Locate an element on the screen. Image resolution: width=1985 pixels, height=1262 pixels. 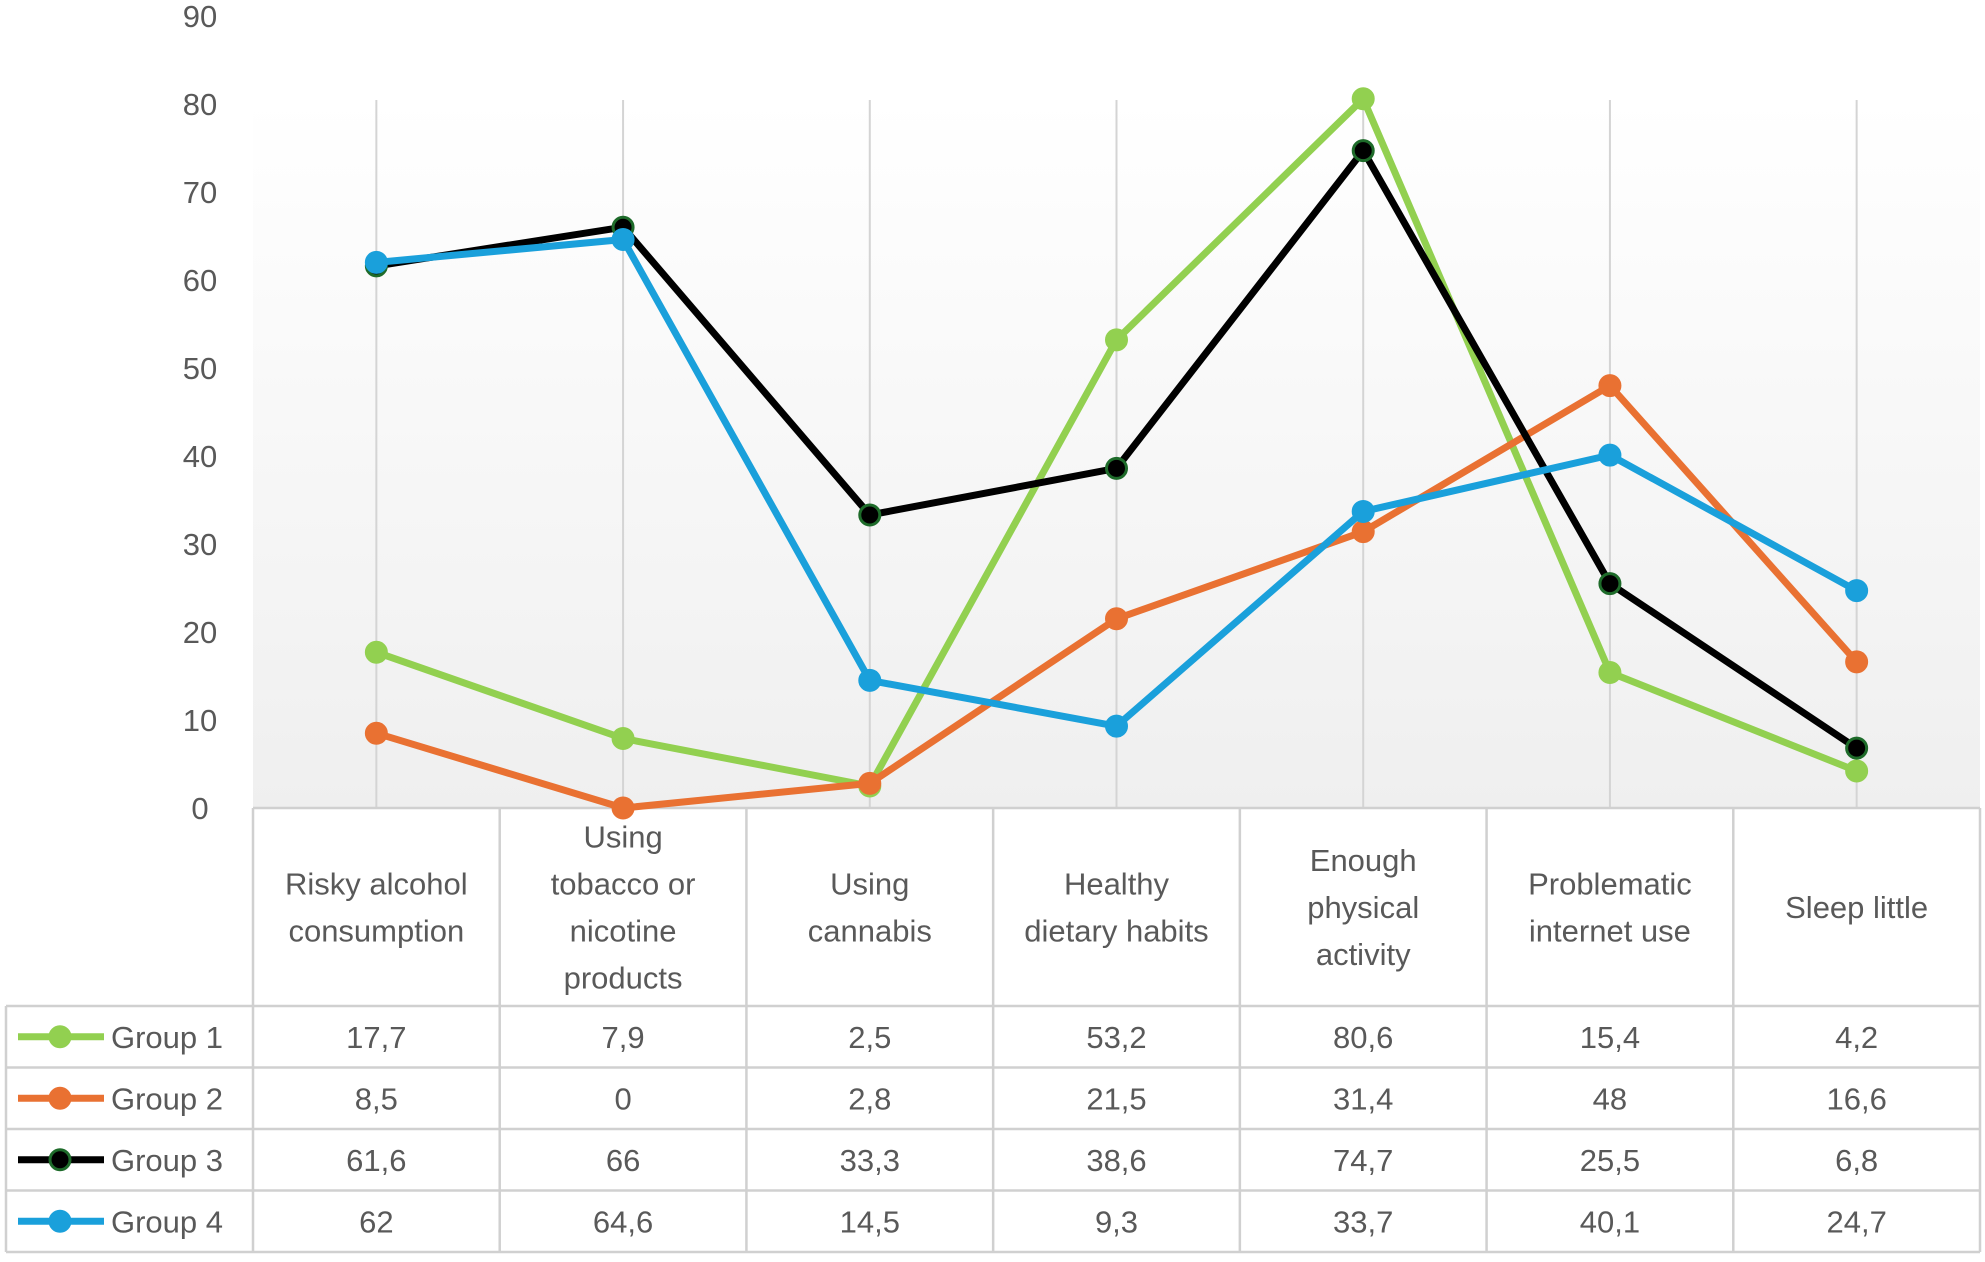
category-label: nicotine is located at coordinates (623, 931).